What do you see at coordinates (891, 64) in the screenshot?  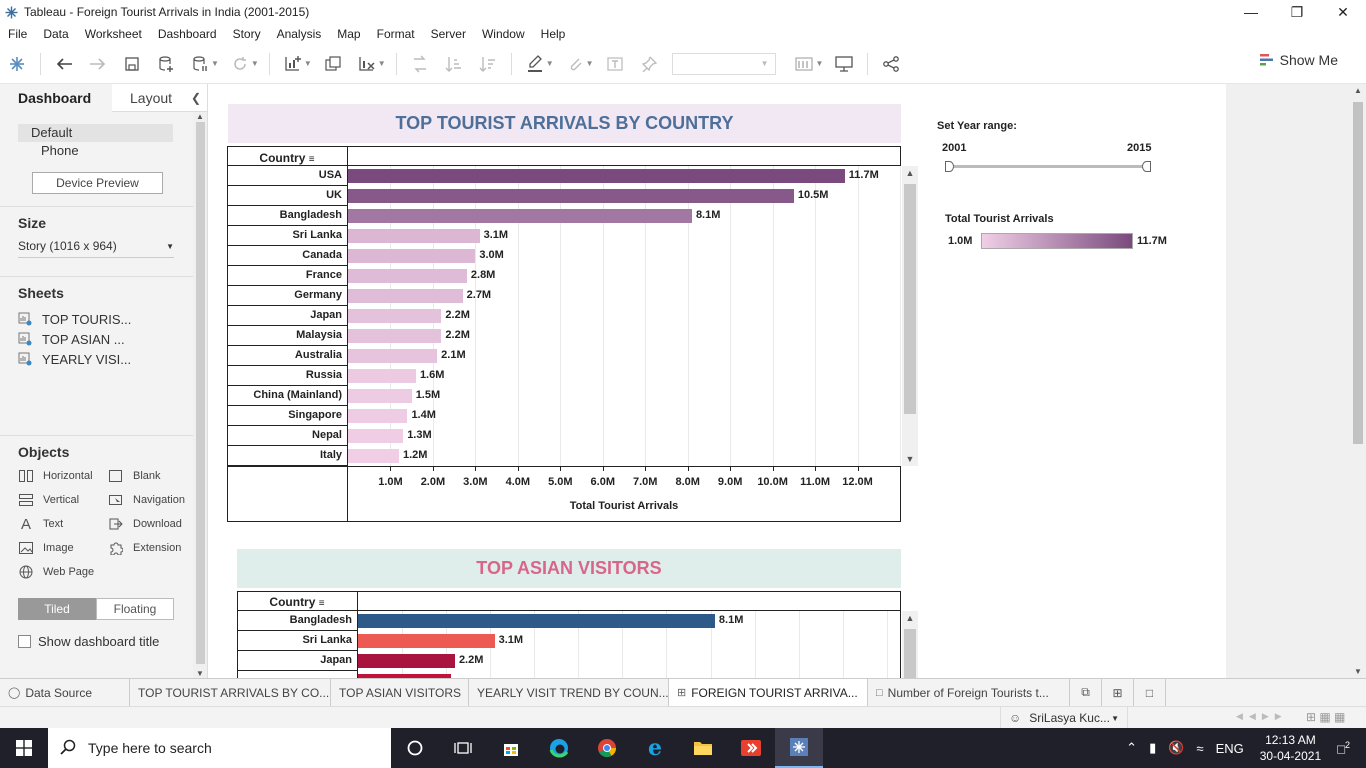 I see `share-icon` at bounding box center [891, 64].